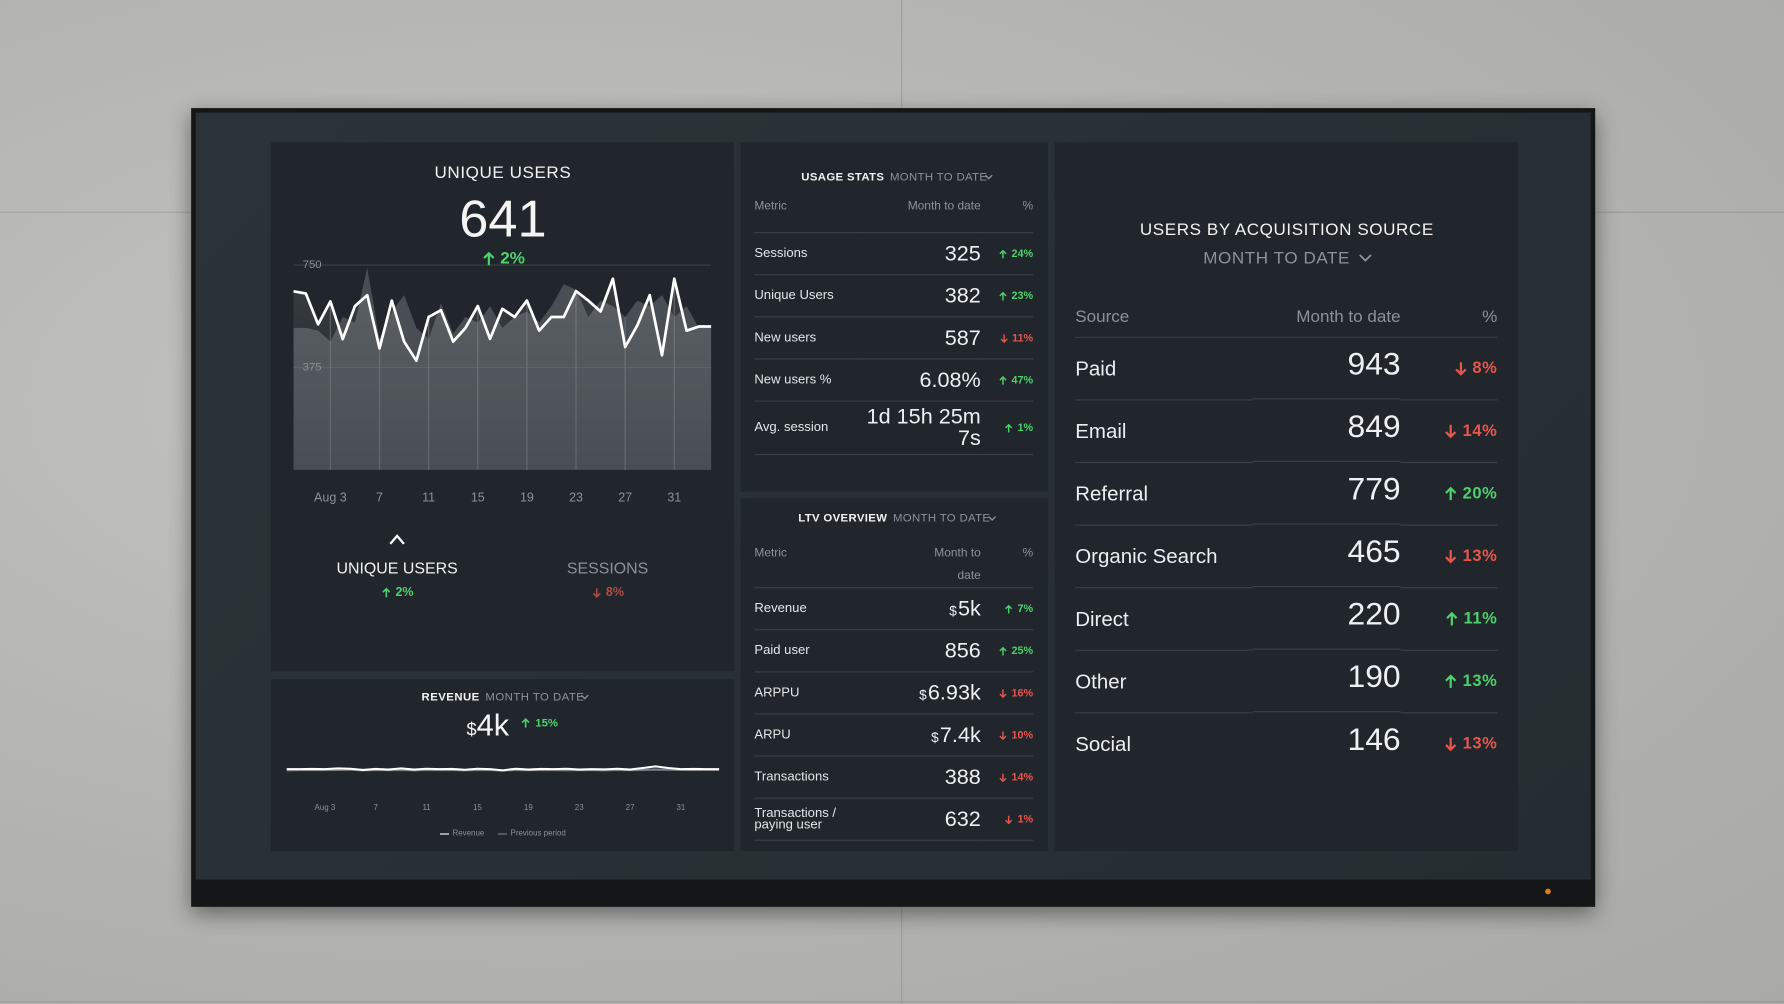  Describe the element at coordinates (808, 651) in the screenshot. I see `metric: Paid user` at that location.